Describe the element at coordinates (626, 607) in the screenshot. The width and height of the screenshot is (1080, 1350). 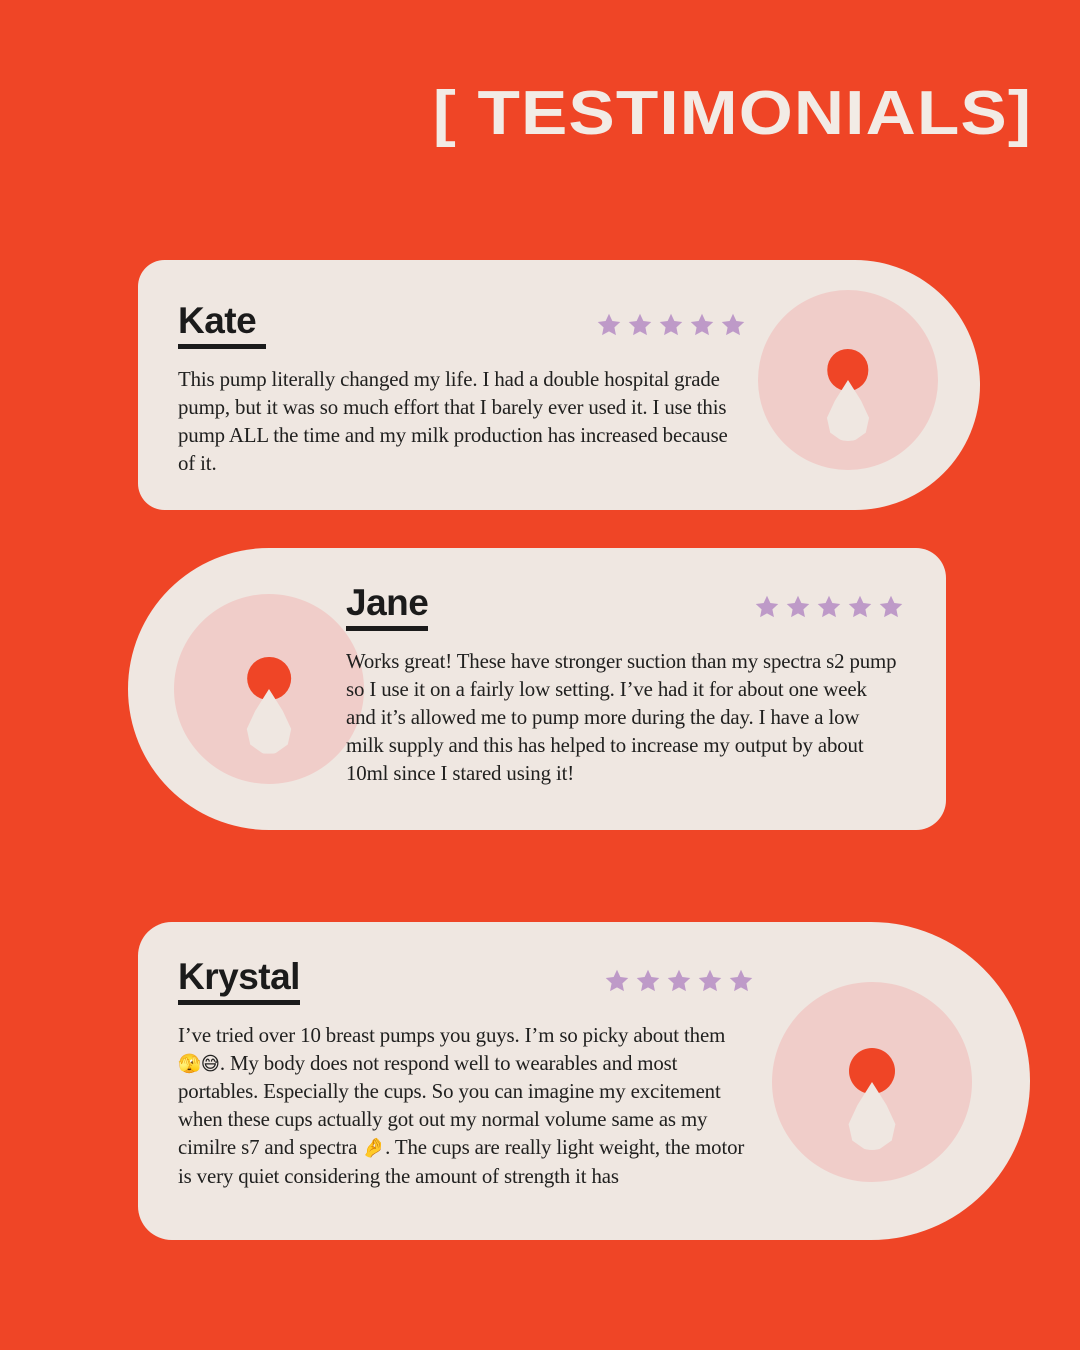
I see `testimonial-header: Jane` at that location.